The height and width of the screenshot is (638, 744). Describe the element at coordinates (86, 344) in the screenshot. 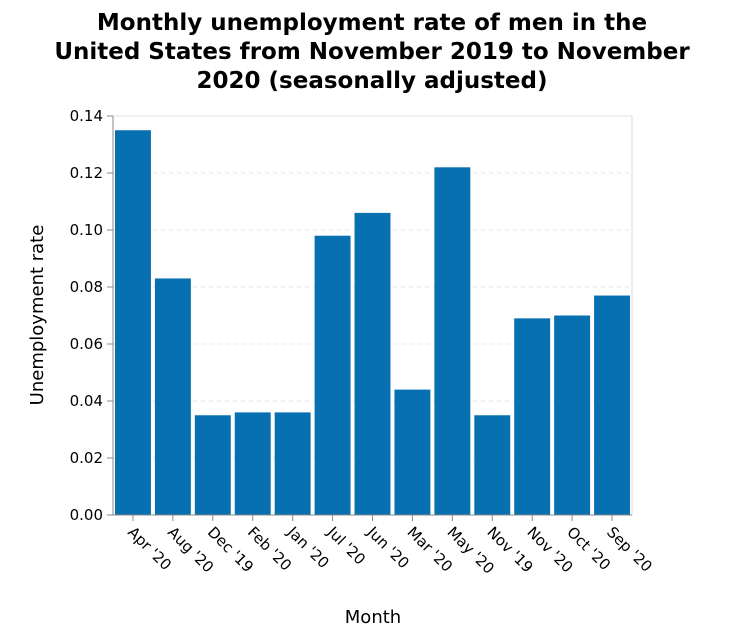

I see `y-tick-label: 0.06` at that location.